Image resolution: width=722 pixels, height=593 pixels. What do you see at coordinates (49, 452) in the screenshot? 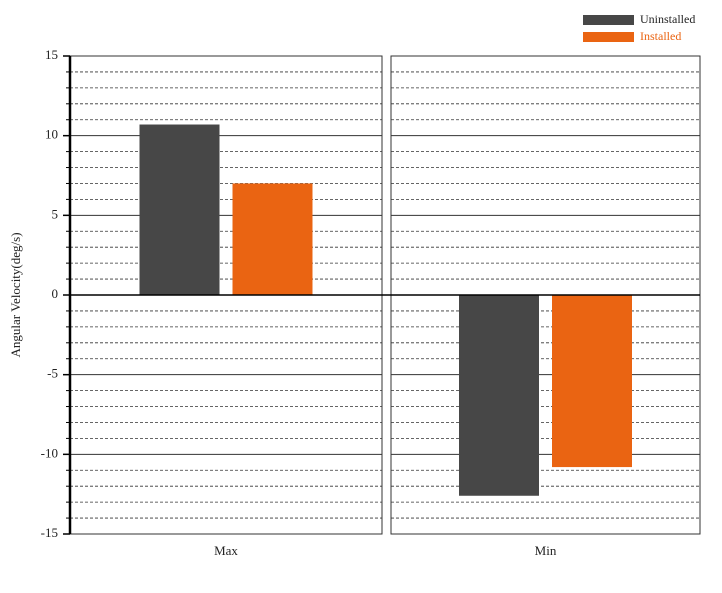
I see `y-tick-label: -10` at bounding box center [49, 452].